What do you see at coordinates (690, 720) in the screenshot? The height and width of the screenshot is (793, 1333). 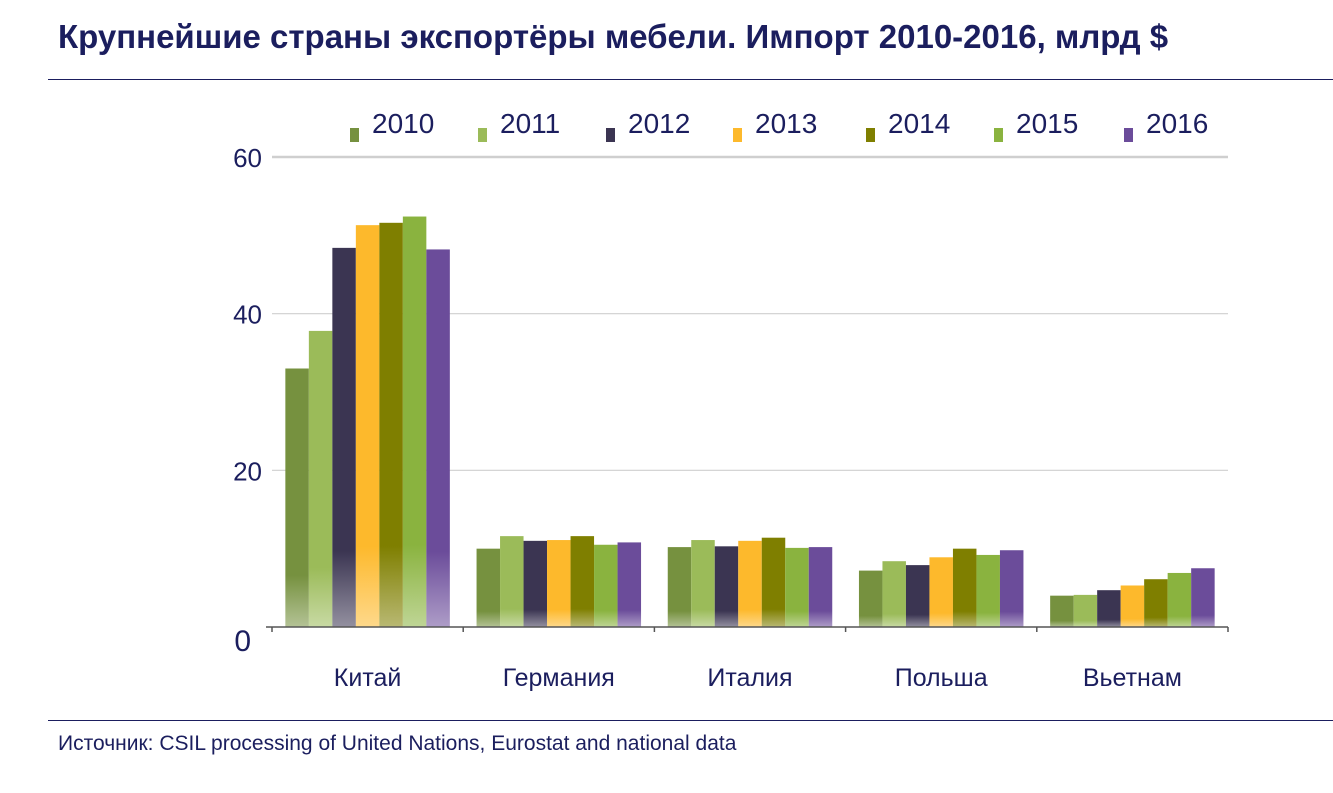 I see `source-divider` at bounding box center [690, 720].